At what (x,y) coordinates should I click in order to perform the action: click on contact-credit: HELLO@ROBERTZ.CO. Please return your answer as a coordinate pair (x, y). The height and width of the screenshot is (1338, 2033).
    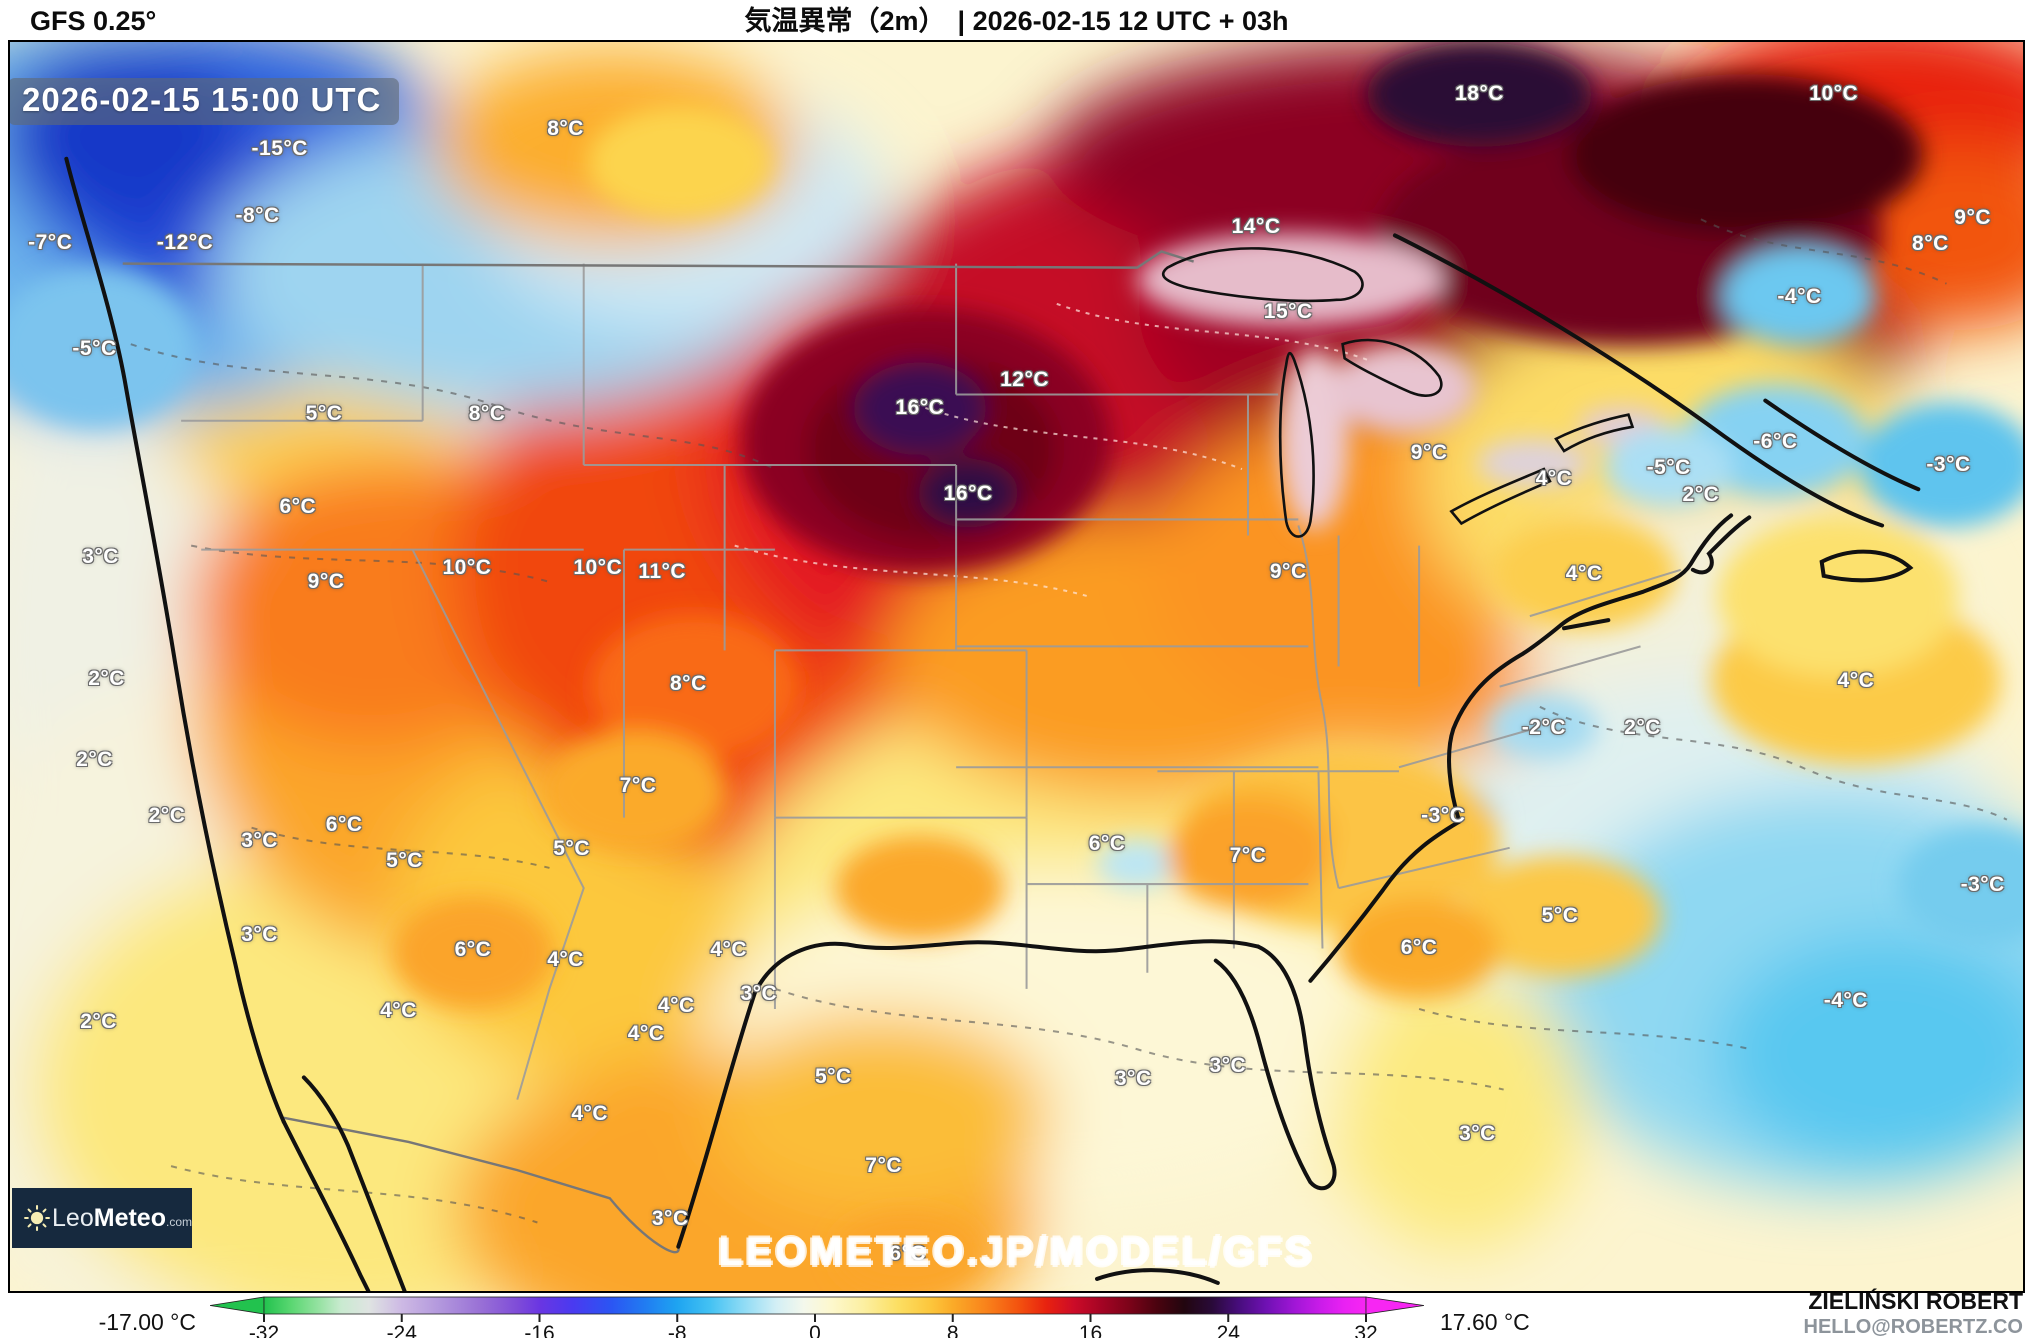
    Looking at the image, I should click on (1913, 1327).